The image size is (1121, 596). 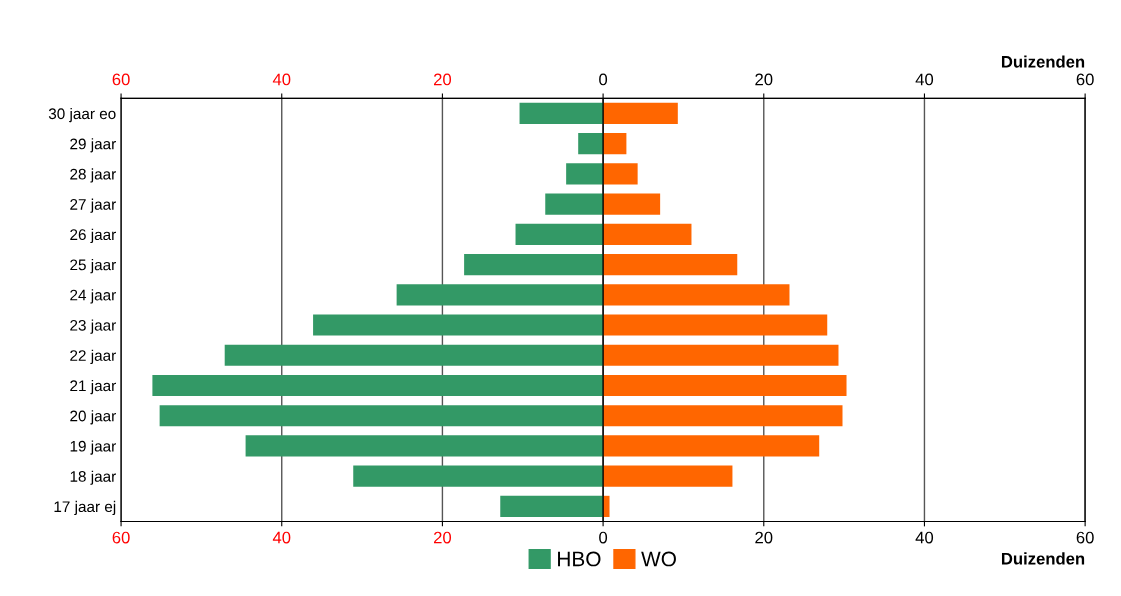 What do you see at coordinates (579, 559) in the screenshot?
I see `legend-label: HBO` at bounding box center [579, 559].